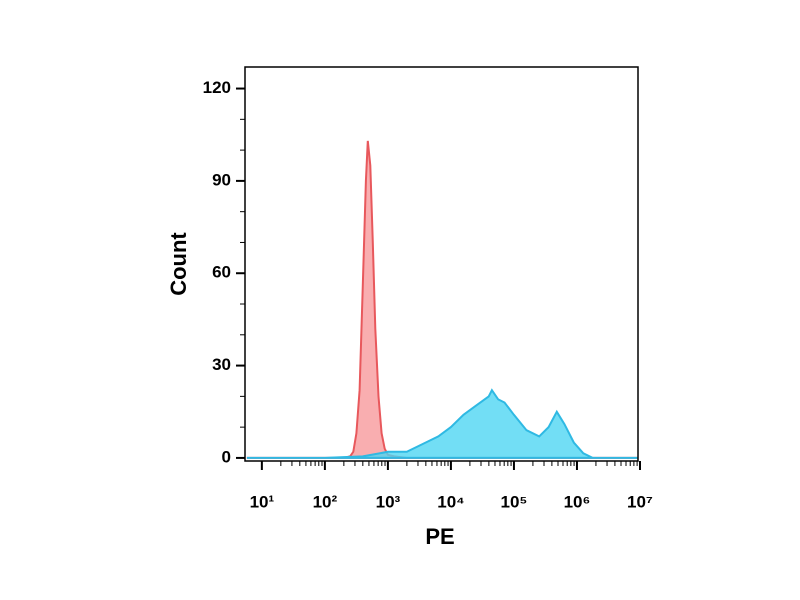  I want to click on y-tick-label: 90, so click(221, 179).